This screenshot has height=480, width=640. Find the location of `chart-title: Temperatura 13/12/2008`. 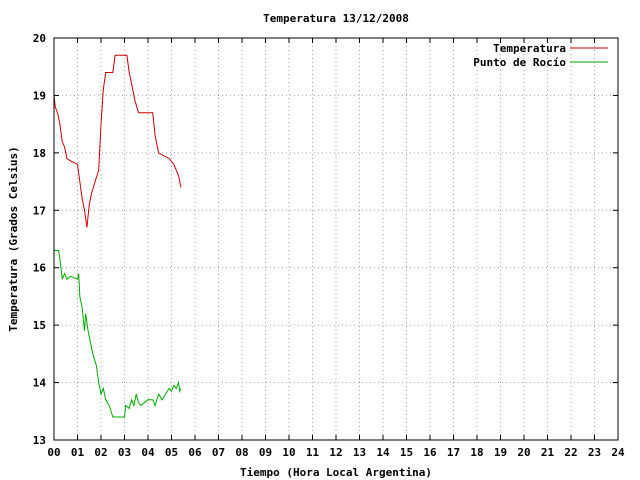

chart-title: Temperatura 13/12/2008 is located at coordinates (336, 18).